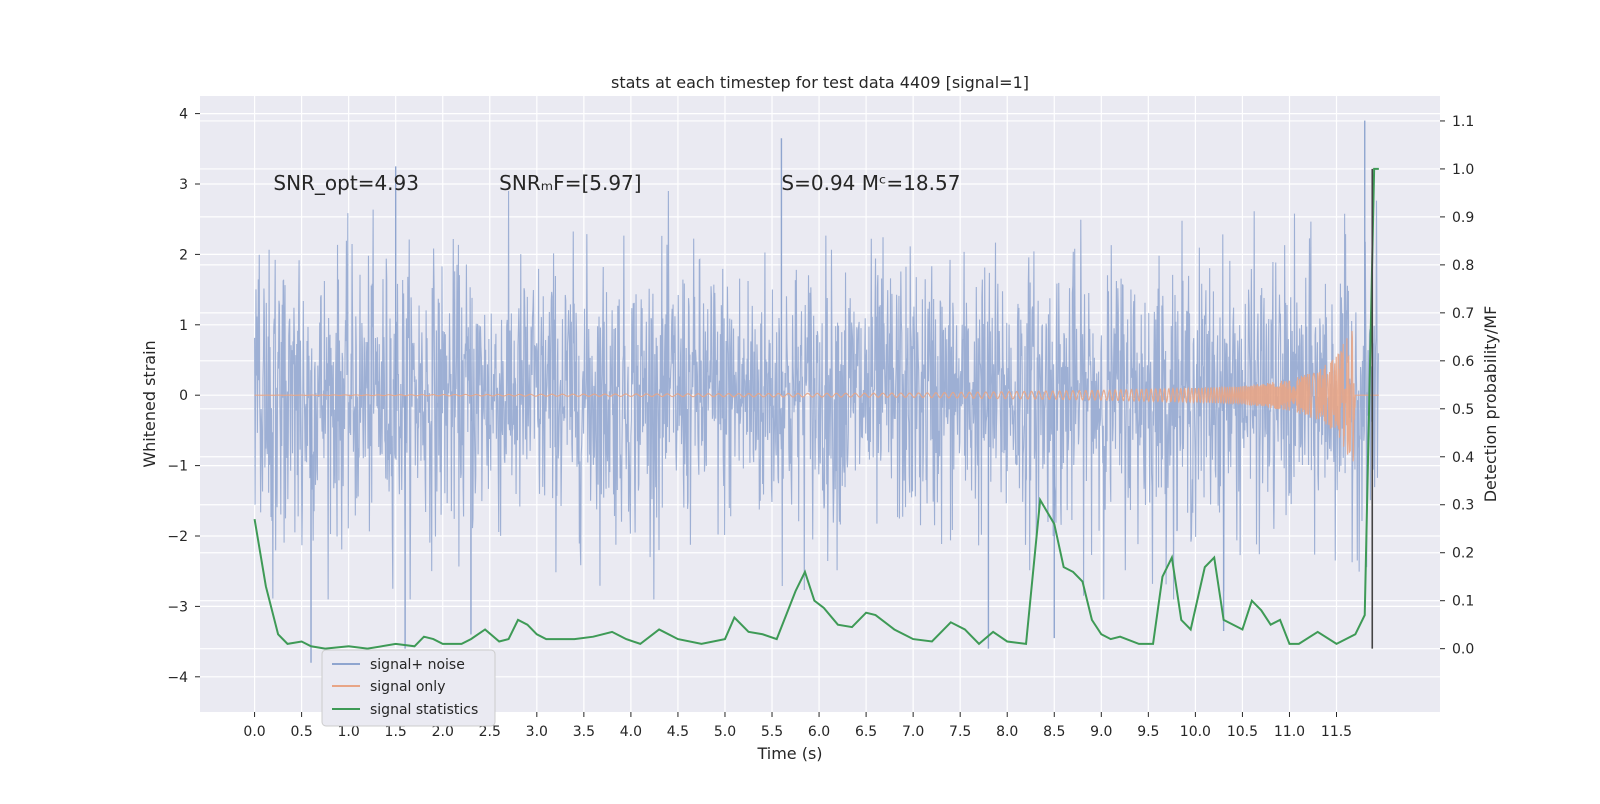  Describe the element at coordinates (346, 183) in the screenshot. I see `annotation-text: SNR_opt=4.93` at that location.